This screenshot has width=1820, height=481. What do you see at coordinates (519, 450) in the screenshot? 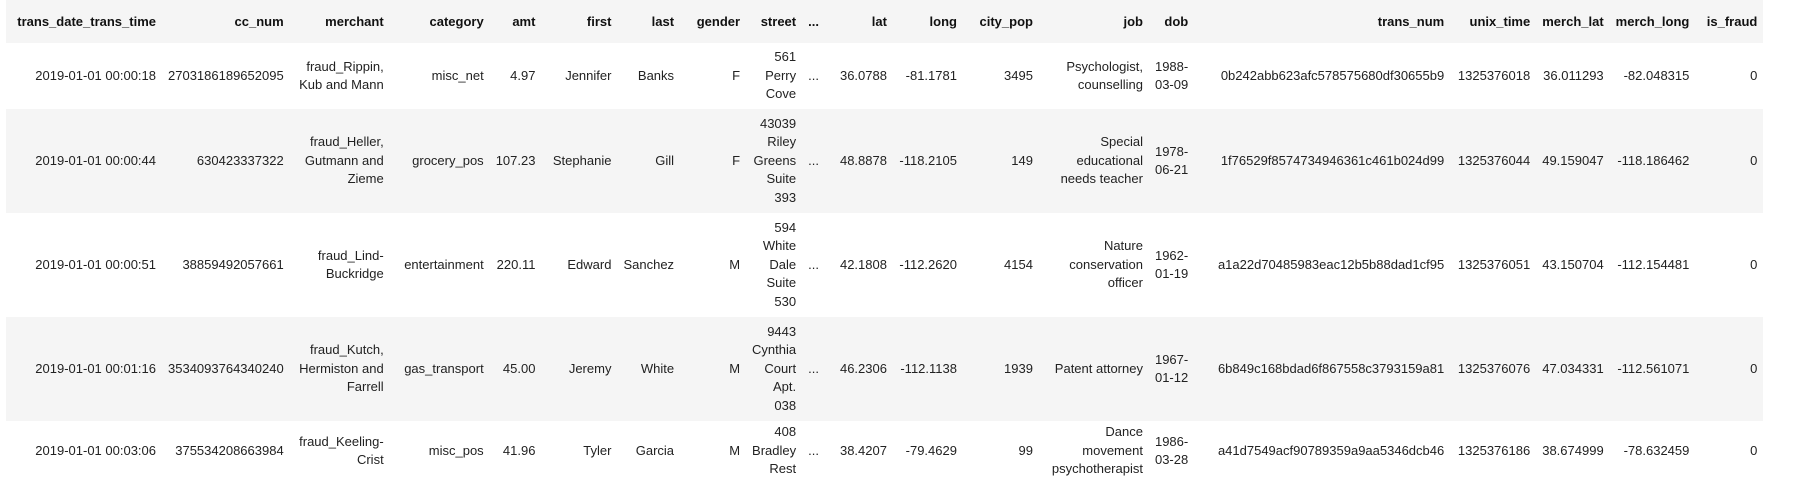
I see `cell-amt: 41.96` at bounding box center [519, 450].